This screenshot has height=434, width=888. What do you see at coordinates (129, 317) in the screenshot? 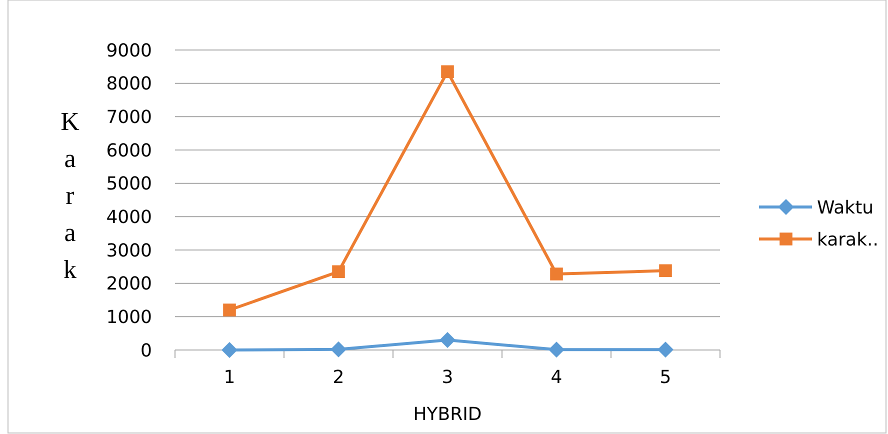
I see `y-tick-label: 1000` at bounding box center [129, 317].